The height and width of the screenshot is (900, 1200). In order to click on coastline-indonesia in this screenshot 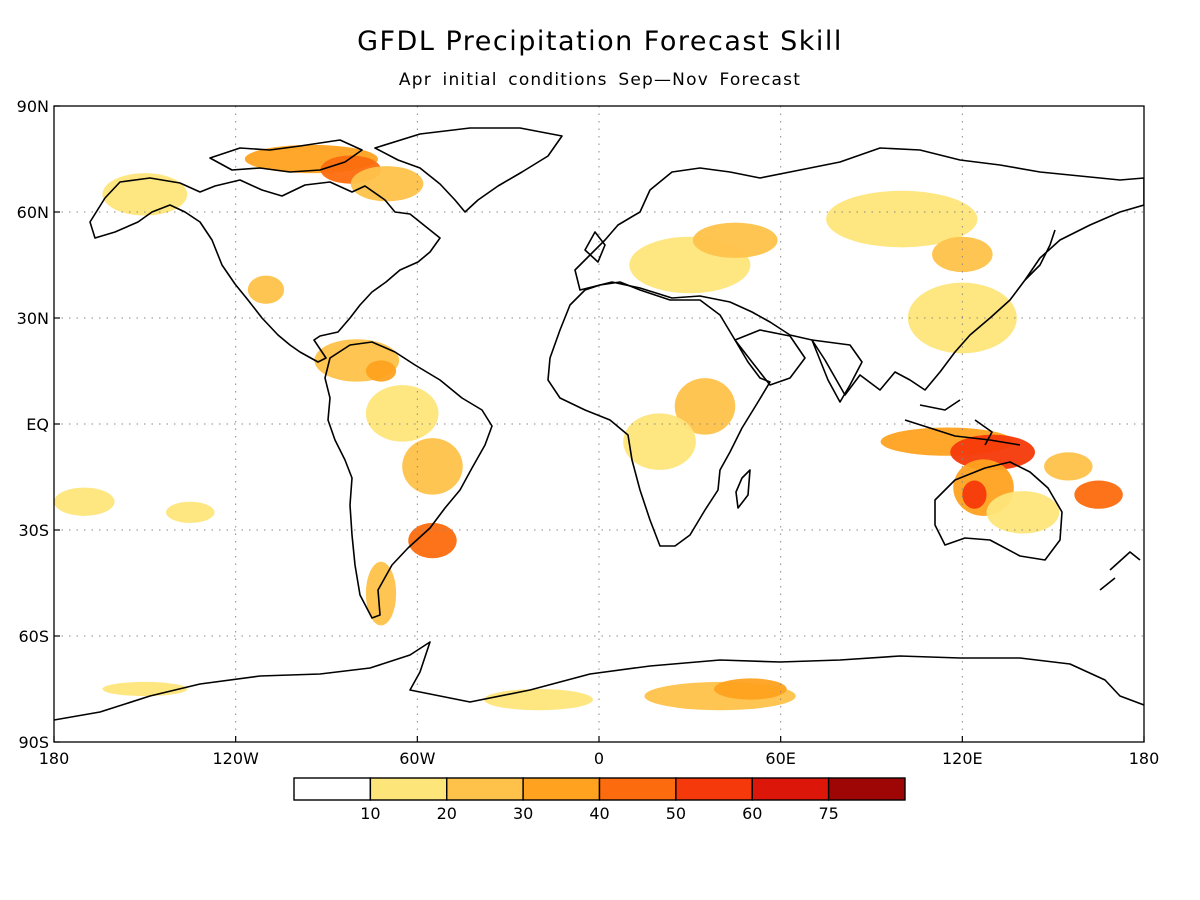, I will do `click(962, 422)`.